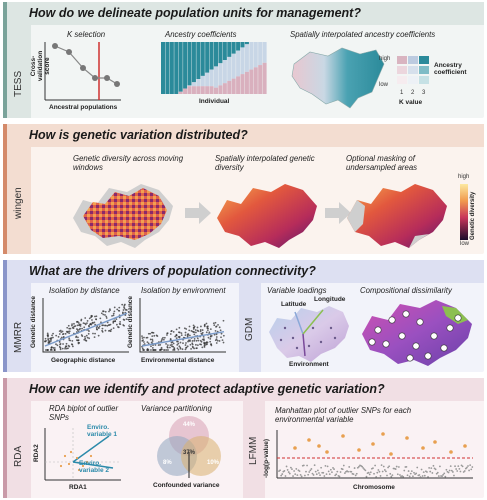  What do you see at coordinates (18, 203) in the screenshot?
I see `wingen-label: wingen` at bounding box center [18, 203].